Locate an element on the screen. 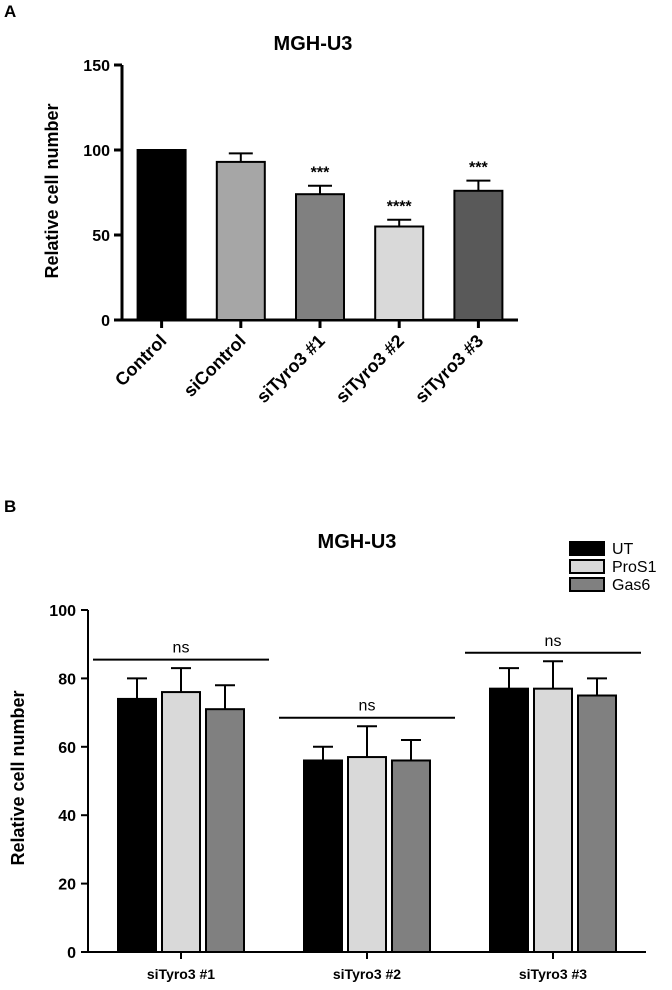  chart-a-y-tick-label: 100 is located at coordinates (96, 151).